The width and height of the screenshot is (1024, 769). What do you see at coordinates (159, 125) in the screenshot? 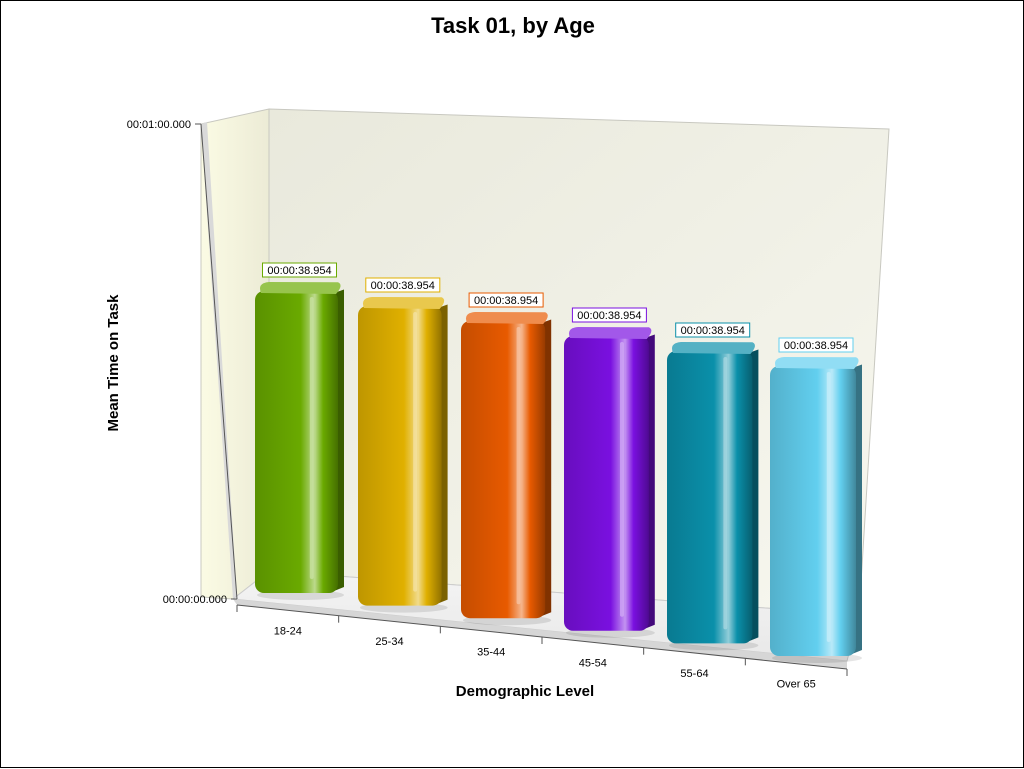
I see `y-tick-label: 00:01:00.000` at bounding box center [159, 125].